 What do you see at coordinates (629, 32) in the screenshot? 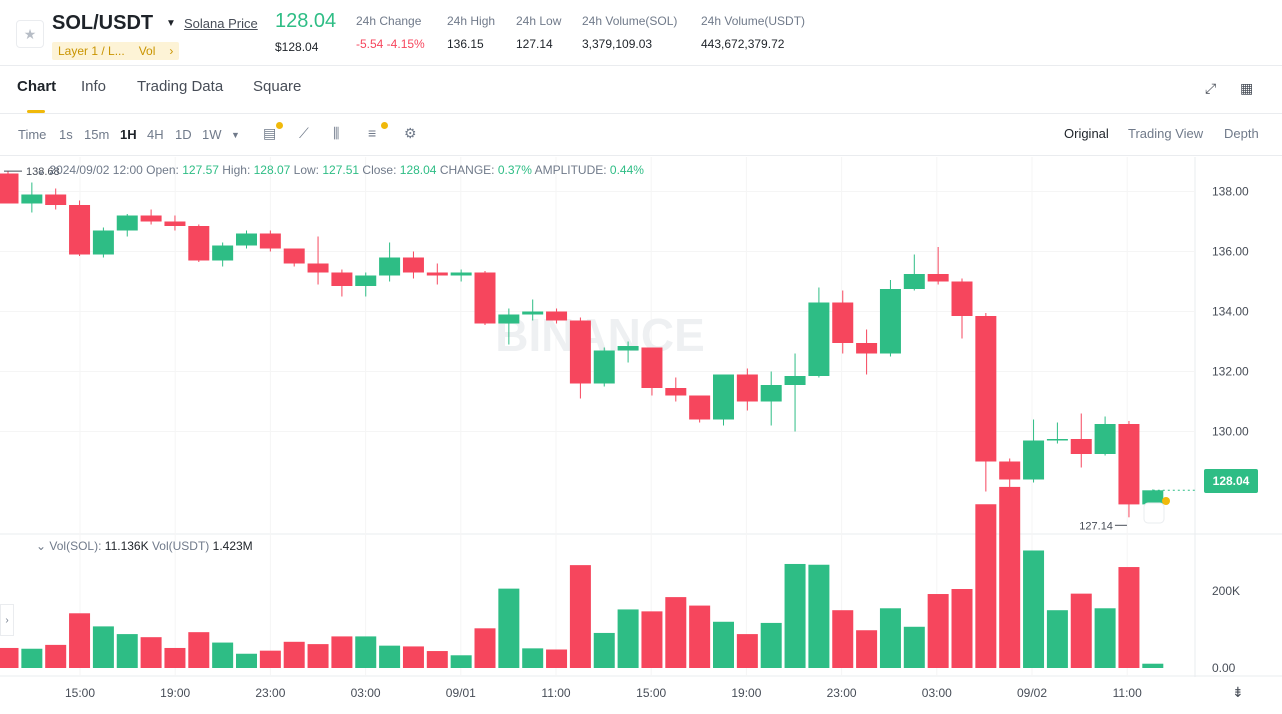
I see `stat-24h-volume-sol: 24h Volume(SOL) 3,379,109.03` at bounding box center [629, 32].